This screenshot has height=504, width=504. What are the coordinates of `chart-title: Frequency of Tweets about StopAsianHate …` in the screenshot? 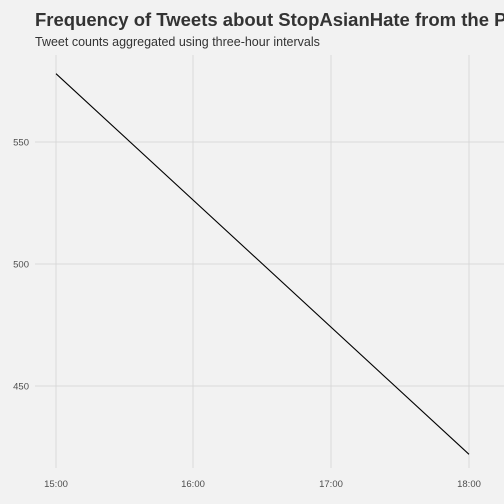 It's located at (269, 19).